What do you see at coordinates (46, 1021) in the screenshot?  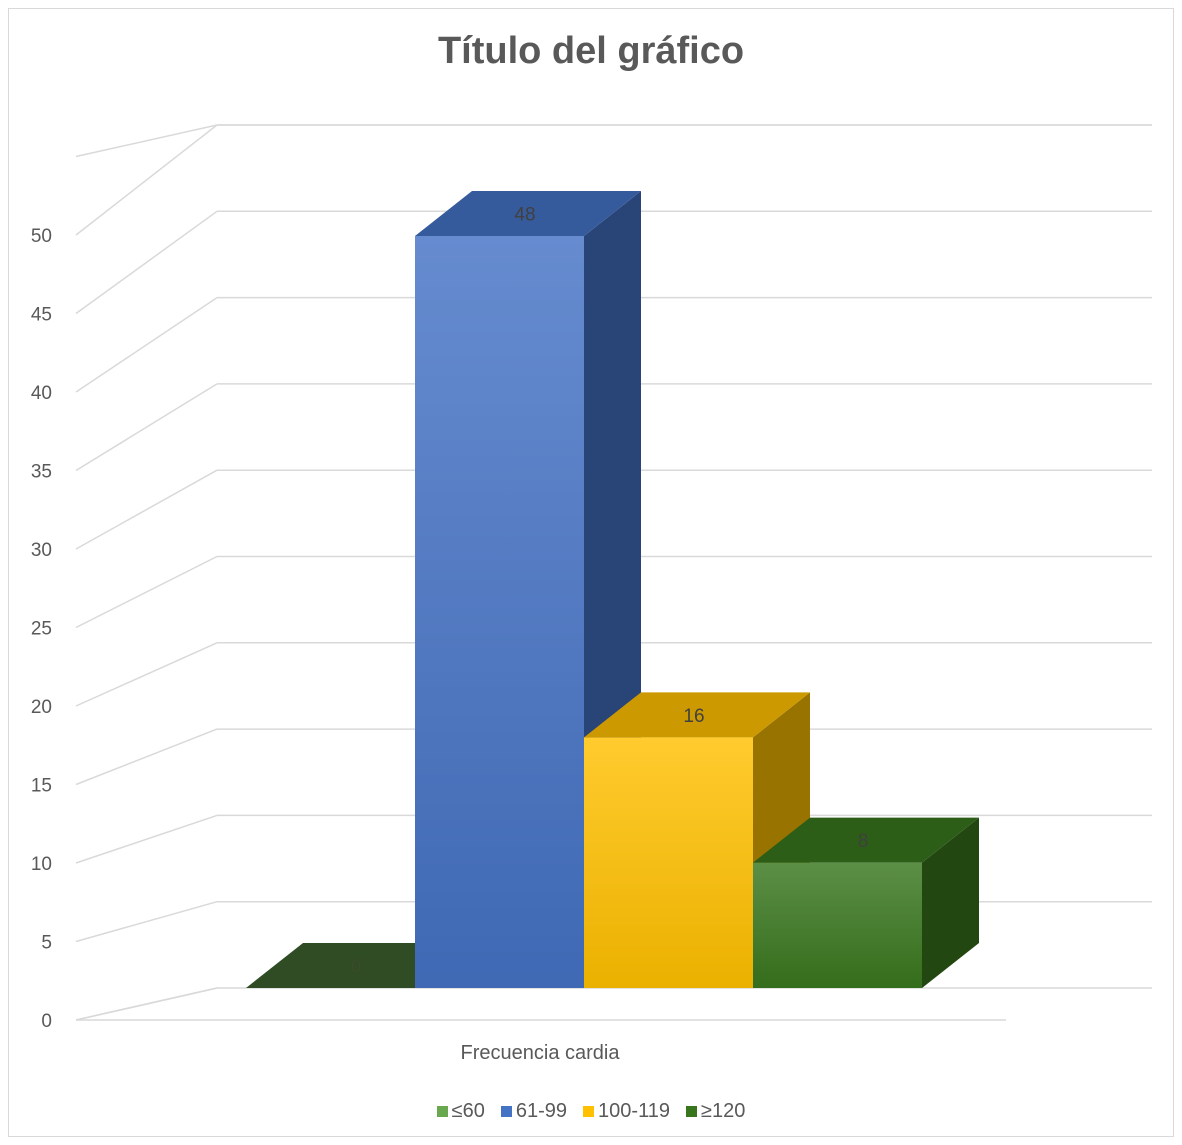 I see `y-tick-label: 0` at bounding box center [46, 1021].